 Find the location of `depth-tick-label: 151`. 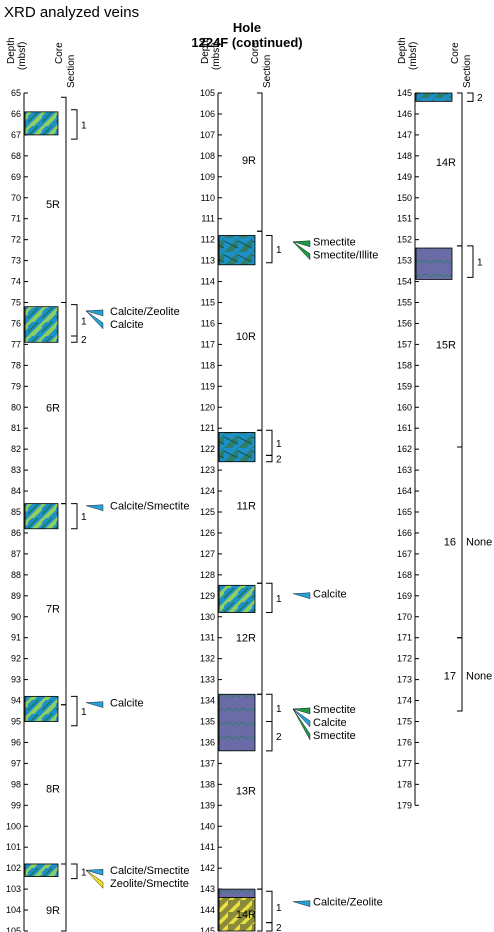

depth-tick-label: 151 is located at coordinates (404, 219).